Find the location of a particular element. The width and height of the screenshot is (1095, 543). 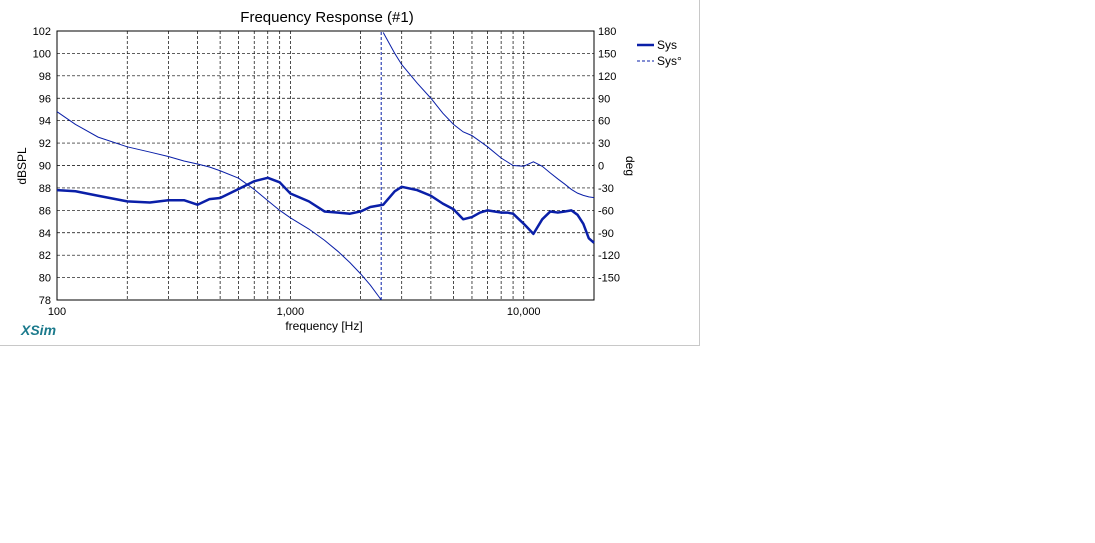

chart-title: Frequency Response (#1) is located at coordinates (326, 17).